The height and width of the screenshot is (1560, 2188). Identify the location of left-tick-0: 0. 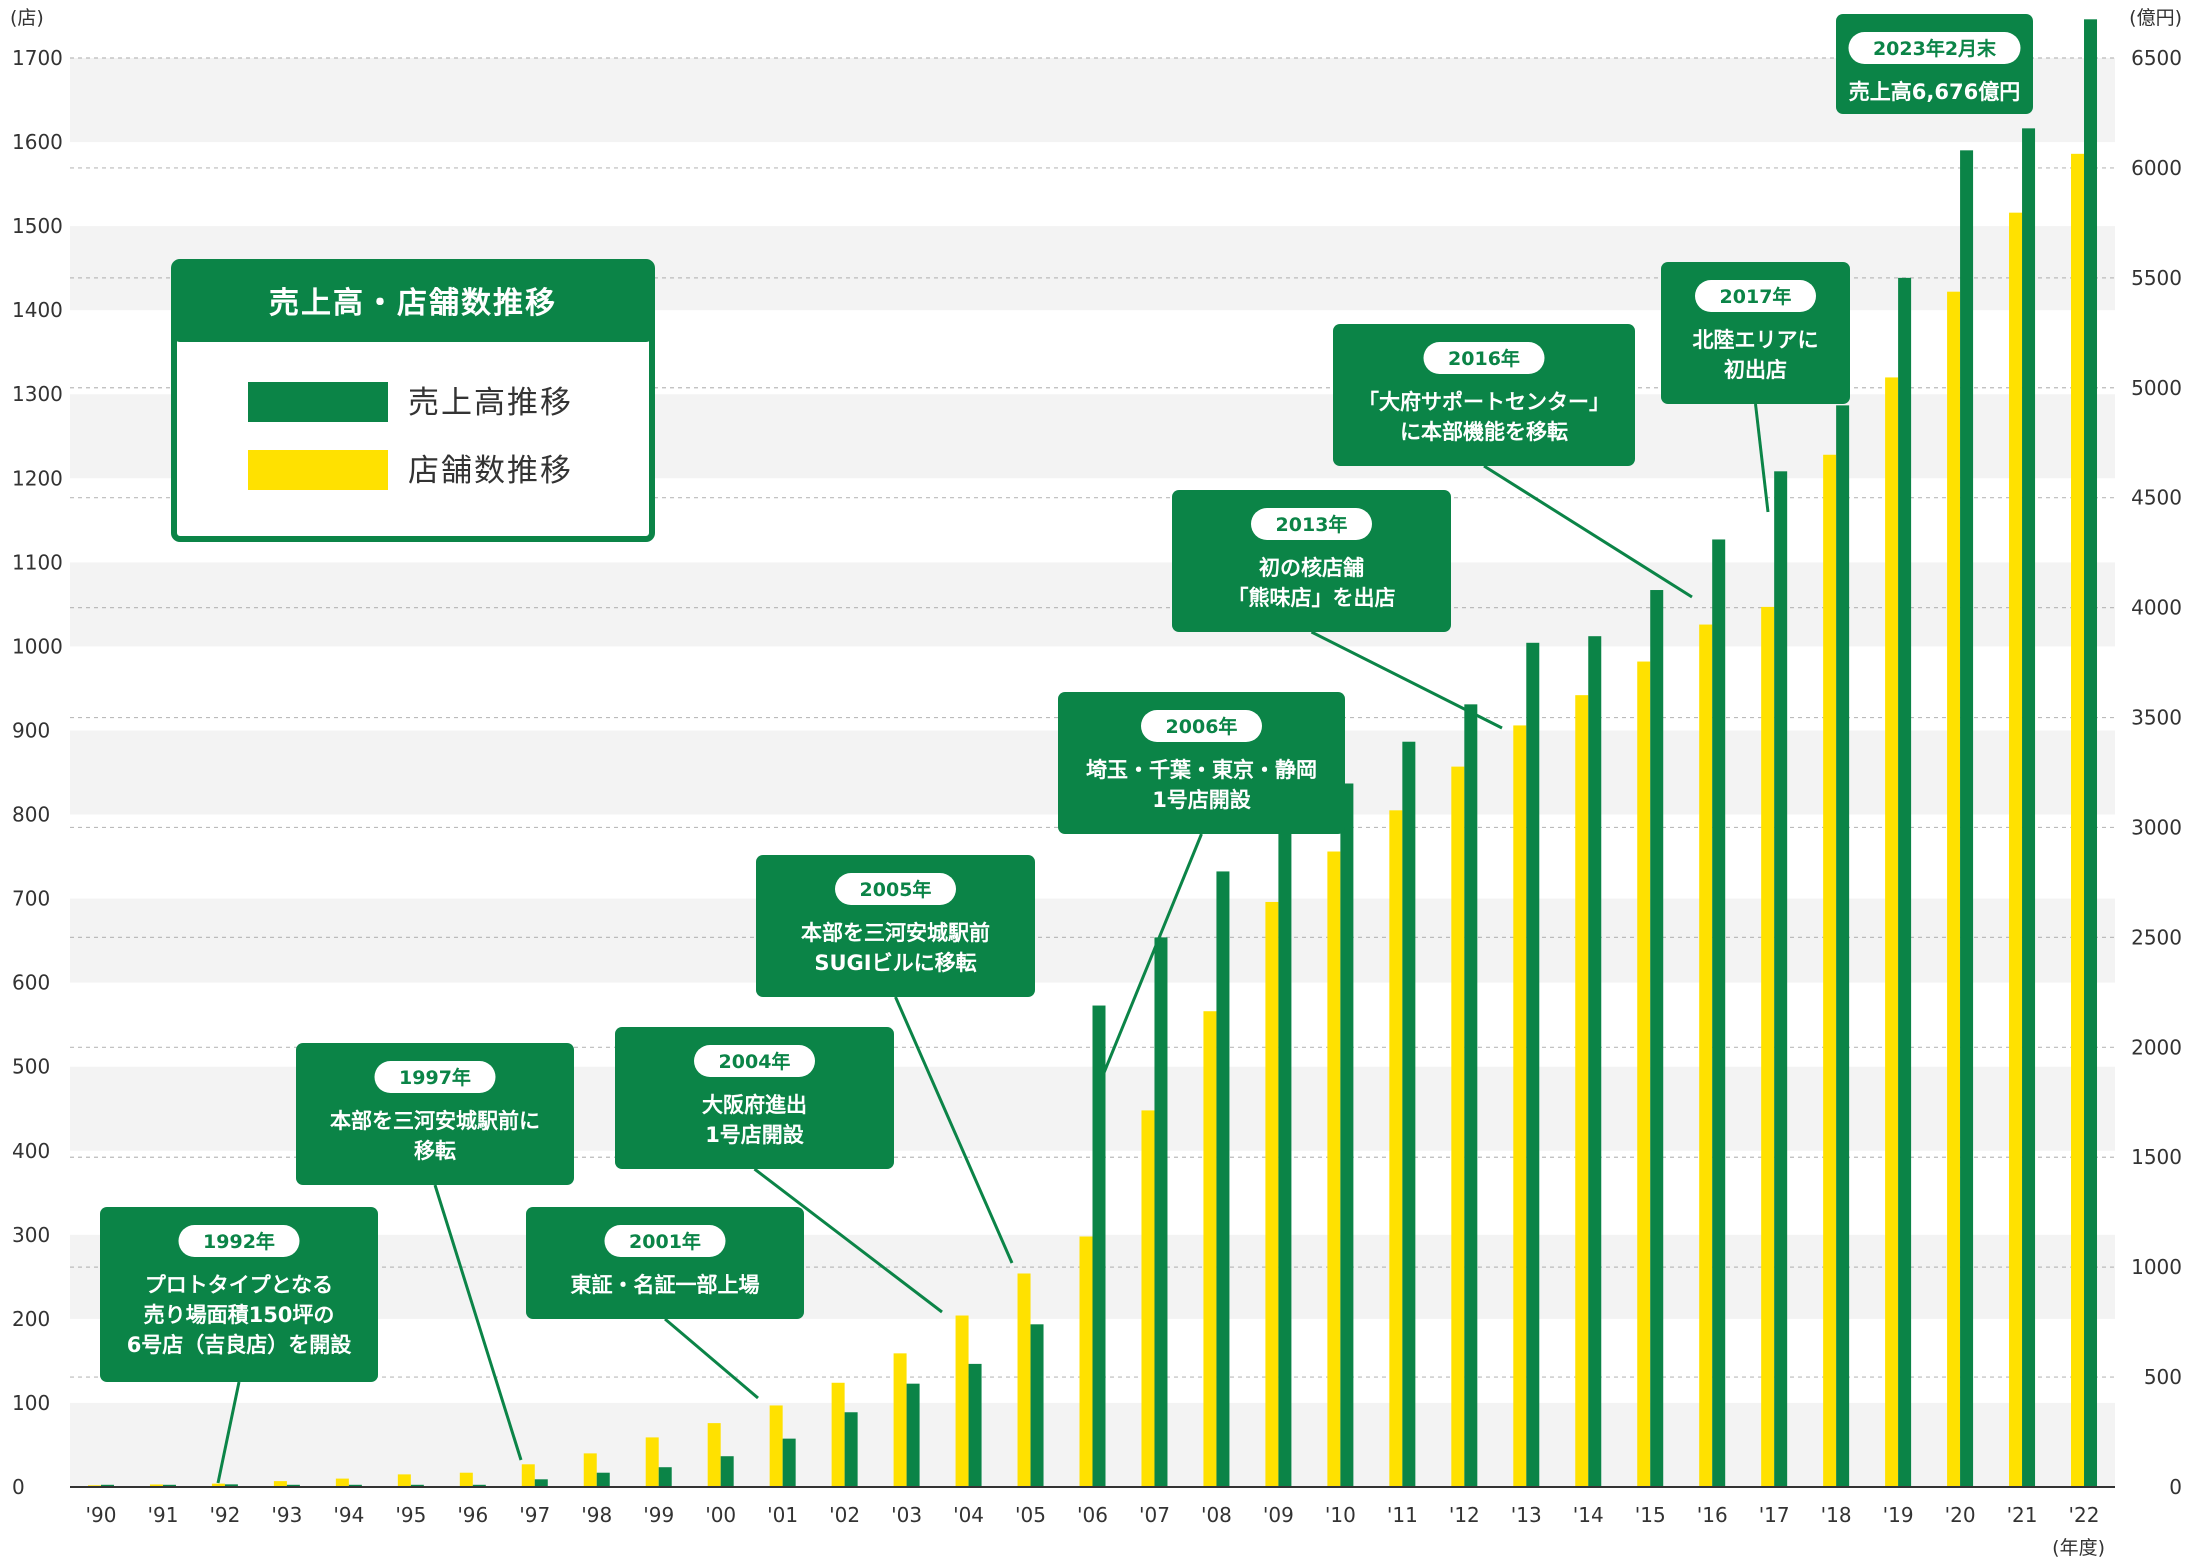
(18, 1487).